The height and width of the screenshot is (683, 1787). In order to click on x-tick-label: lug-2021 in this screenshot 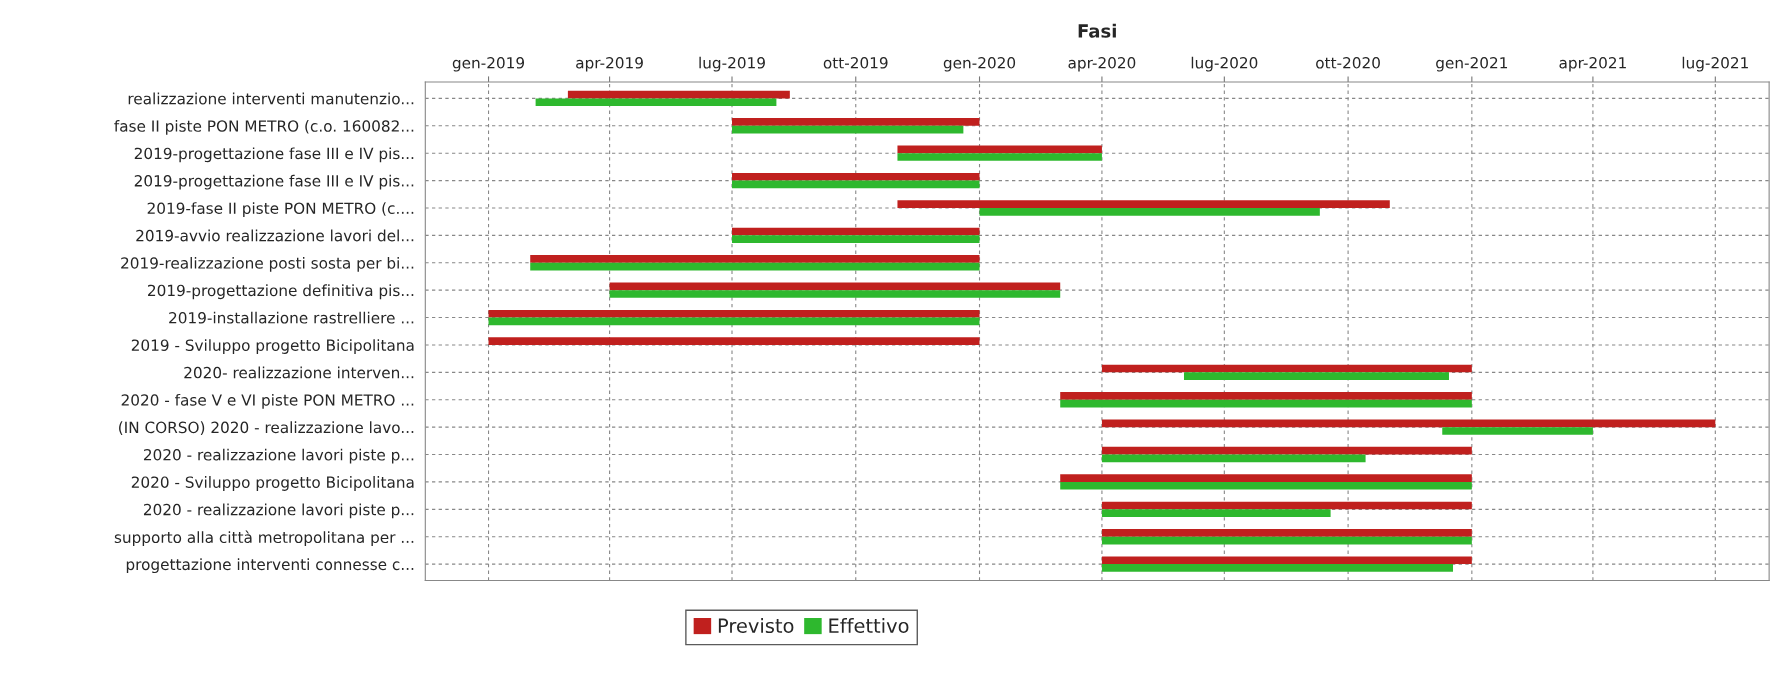, I will do `click(1715, 64)`.